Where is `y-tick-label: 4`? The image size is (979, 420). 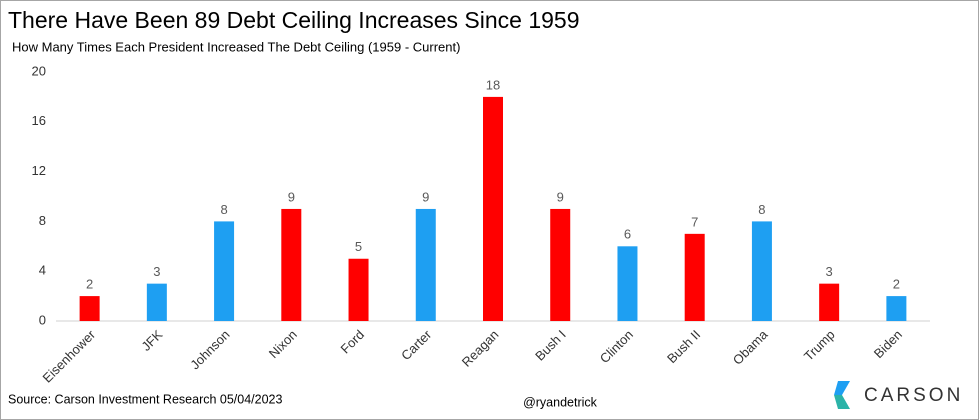 y-tick-label: 4 is located at coordinates (42, 270).